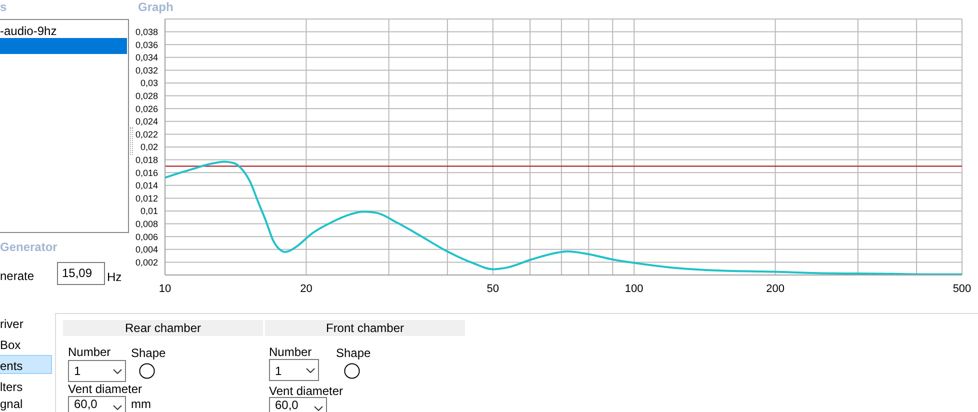  What do you see at coordinates (146, 262) in the screenshot?
I see `y-tick-label: 0,002` at bounding box center [146, 262].